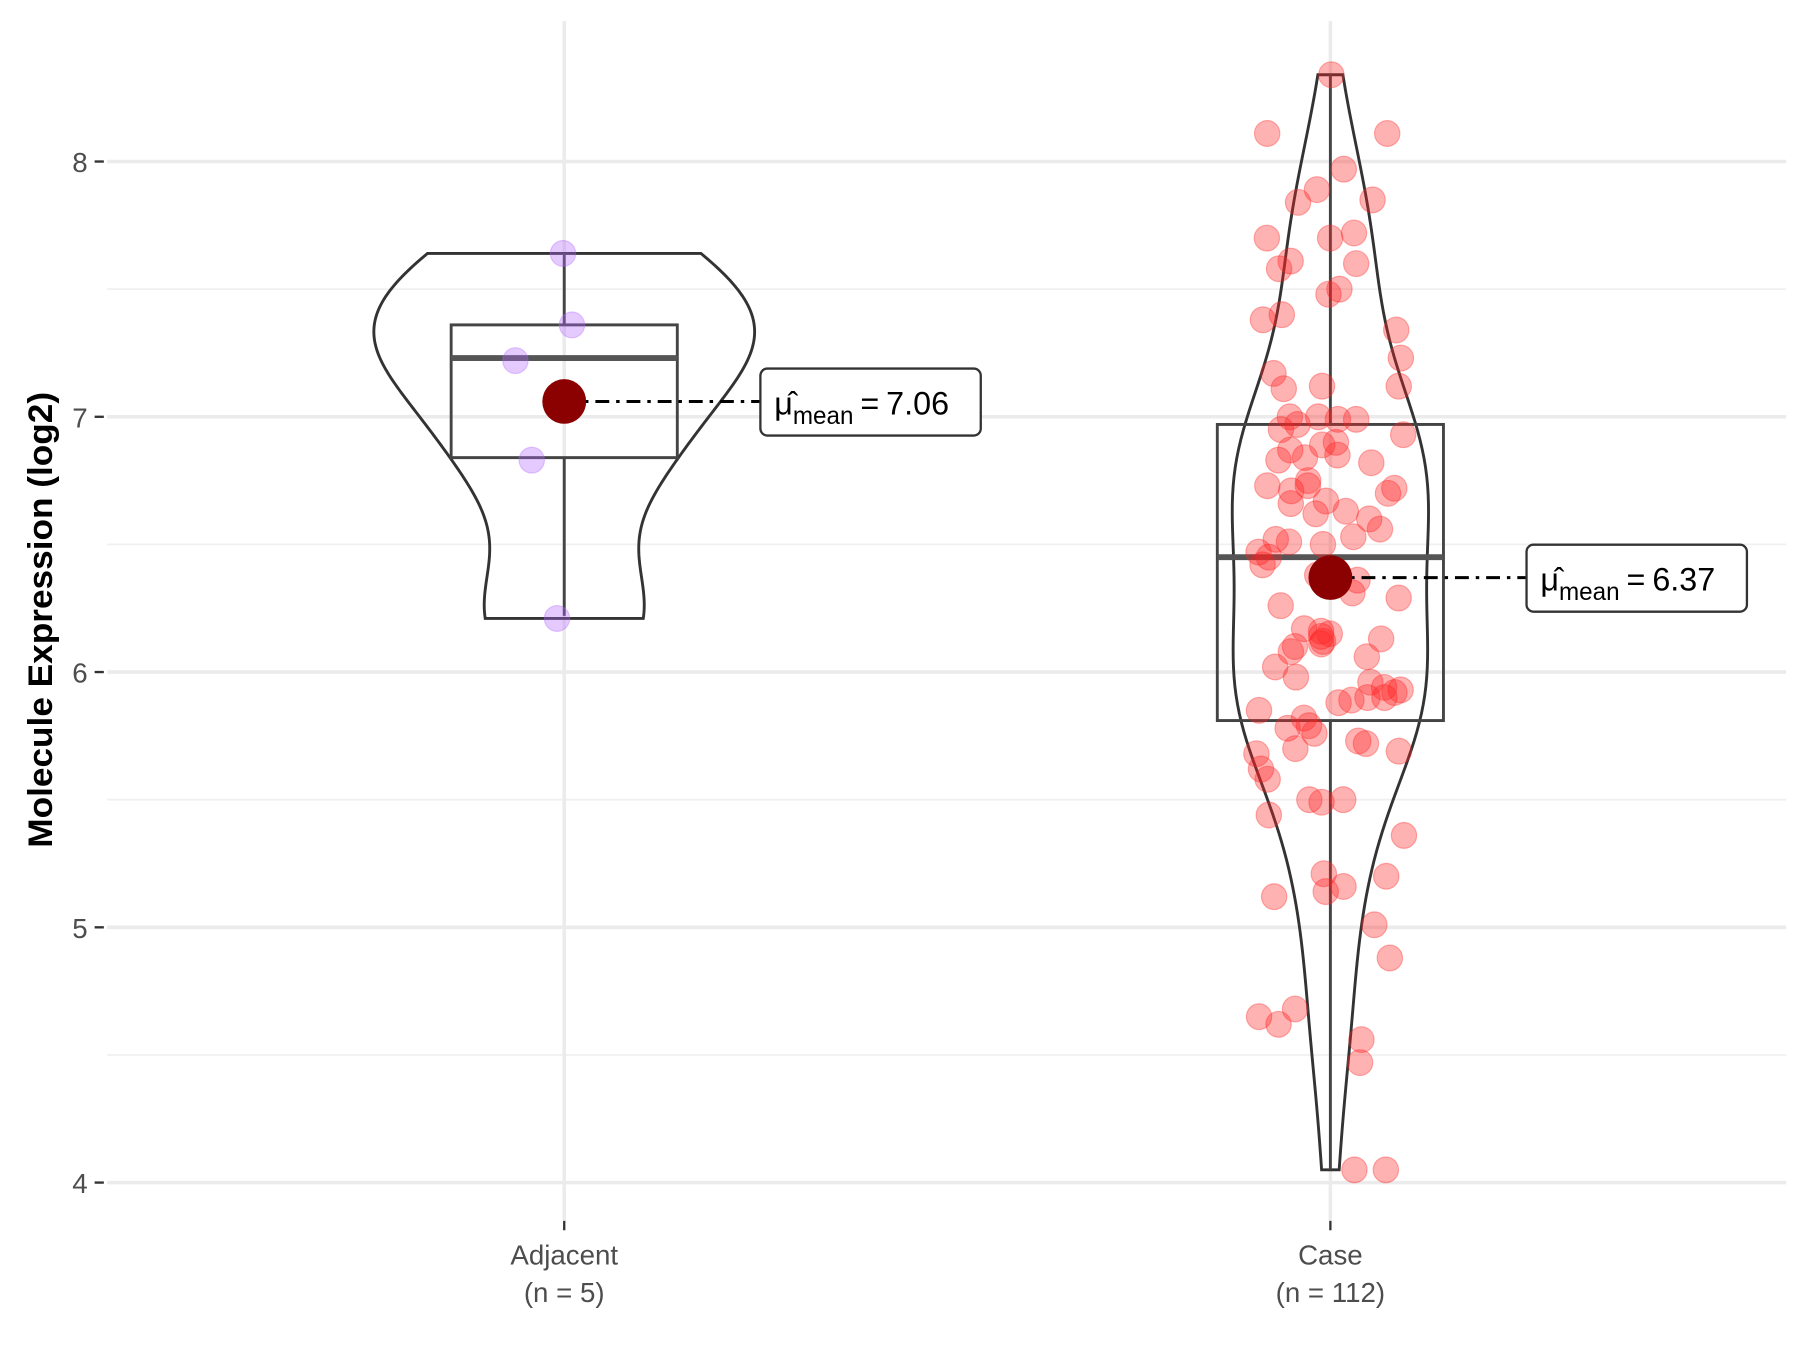  Describe the element at coordinates (40, 620) in the screenshot. I see `y-axis-label: Molecule Expression (log2)` at that location.